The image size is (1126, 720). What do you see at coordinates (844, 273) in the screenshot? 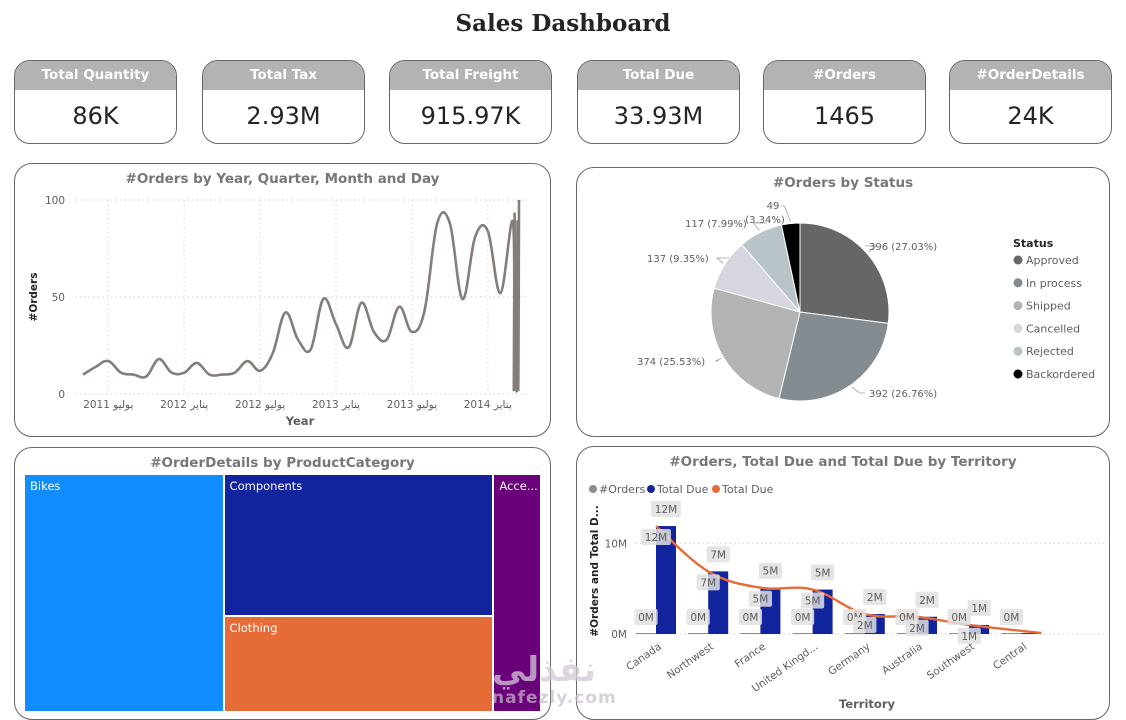
I see `pie-slice-approved` at bounding box center [844, 273].